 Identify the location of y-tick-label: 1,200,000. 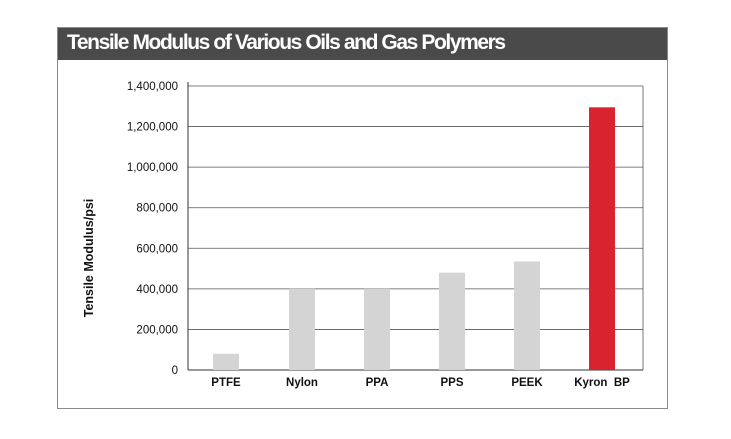
(152, 128).